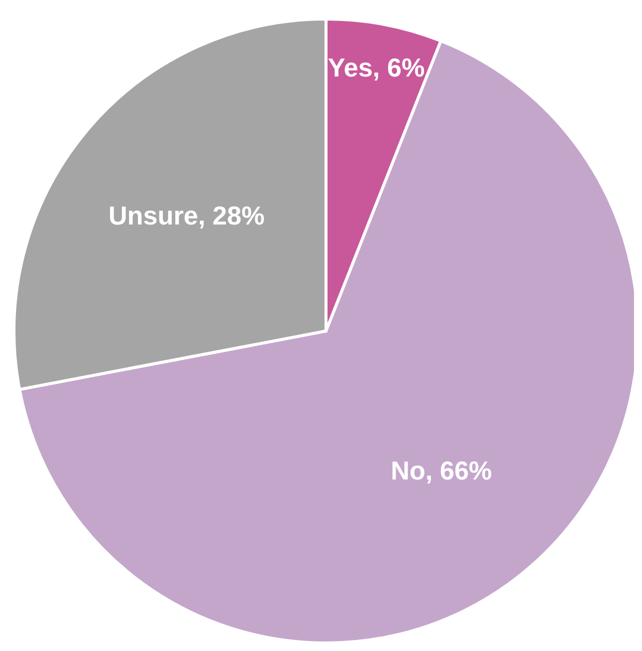 The image size is (642, 651). Describe the element at coordinates (186, 215) in the screenshot. I see `slice-label: Unsure, 28%` at that location.